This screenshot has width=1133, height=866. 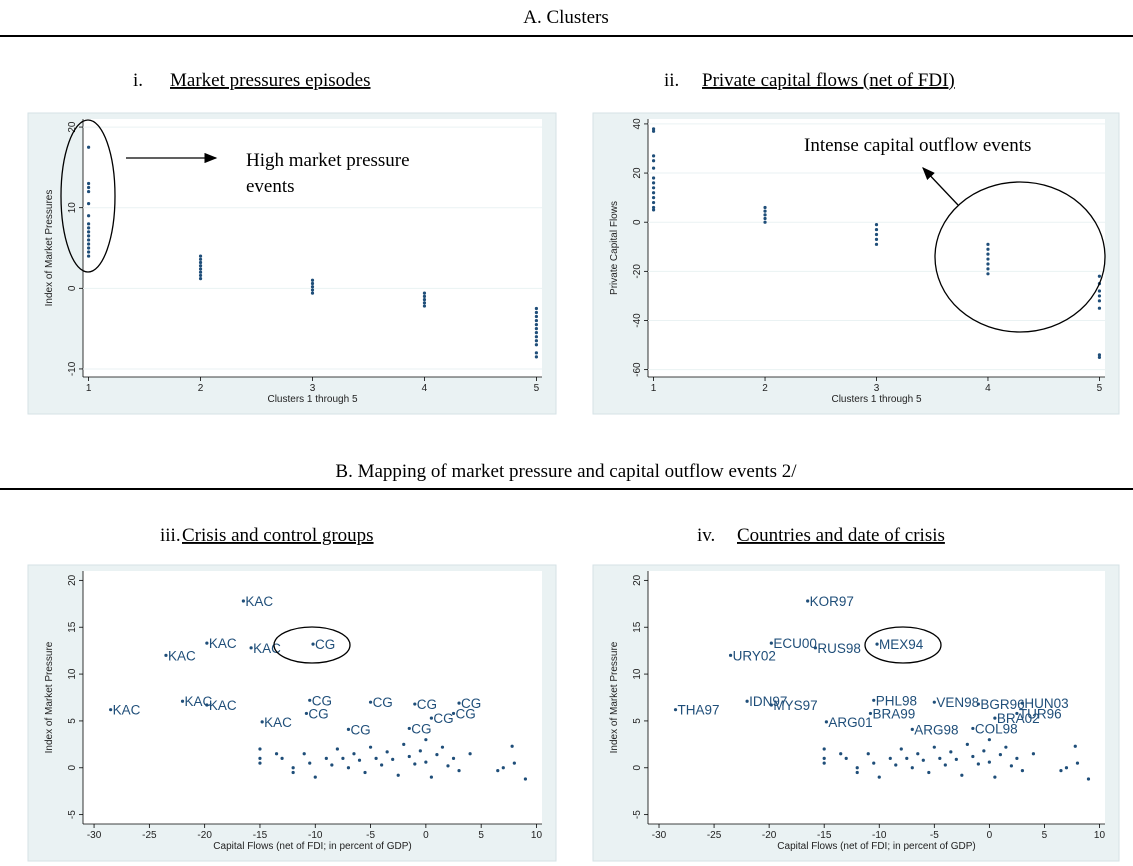 I want to click on x-tick-label: 0, so click(x=426, y=835).